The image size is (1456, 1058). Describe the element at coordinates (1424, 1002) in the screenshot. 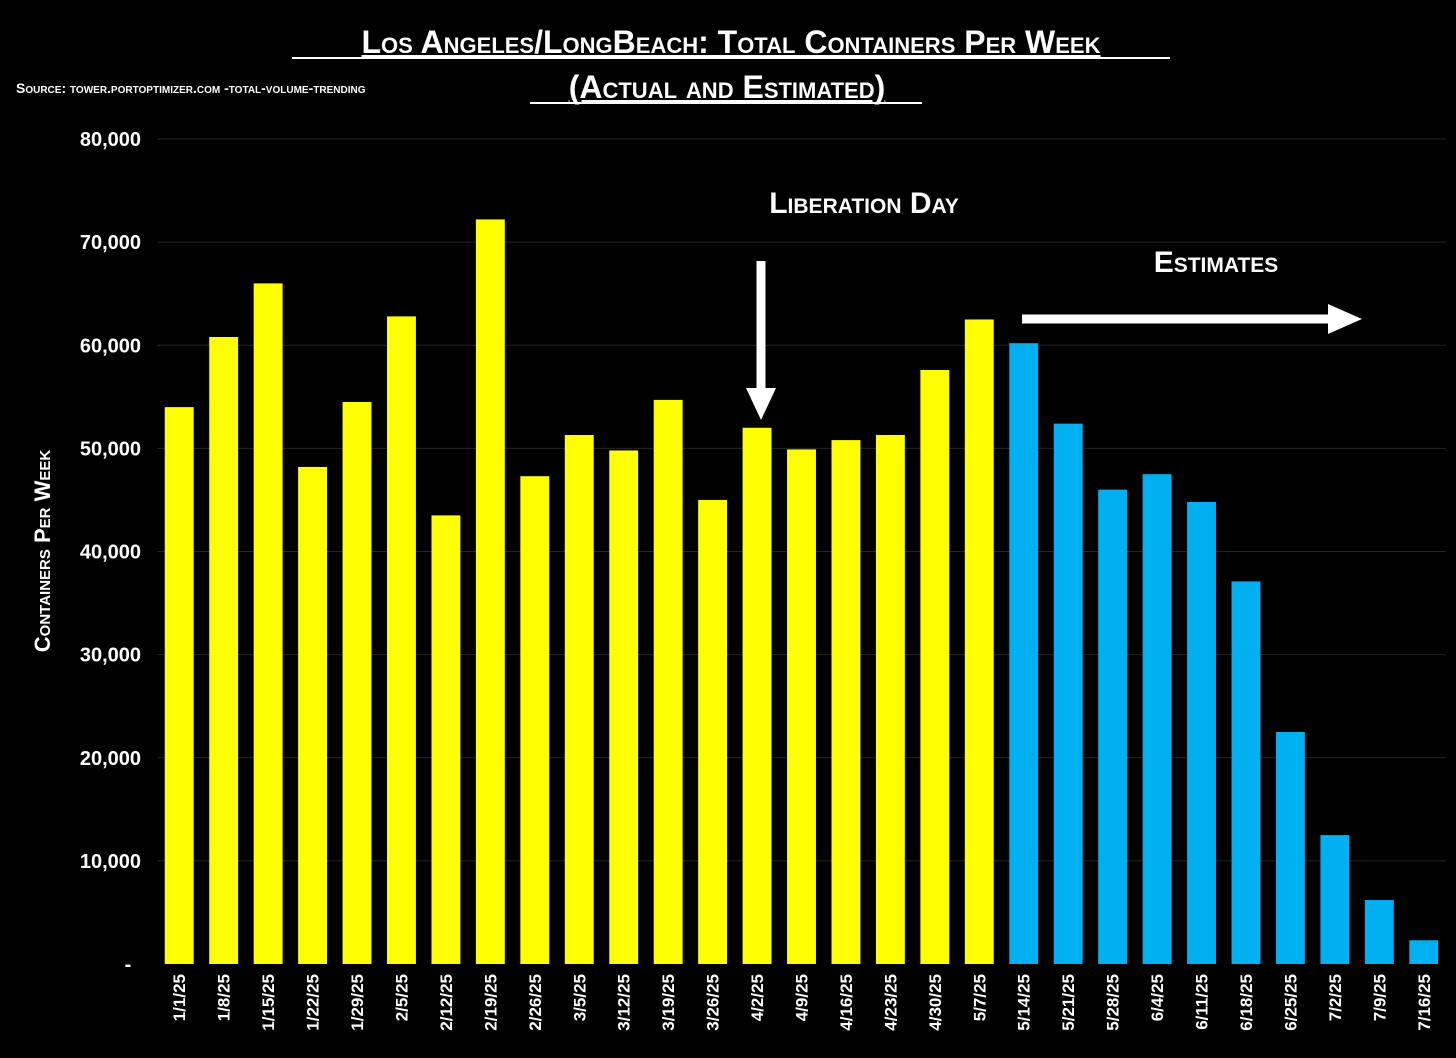

I see `x-tick-label: 7/16/25` at that location.